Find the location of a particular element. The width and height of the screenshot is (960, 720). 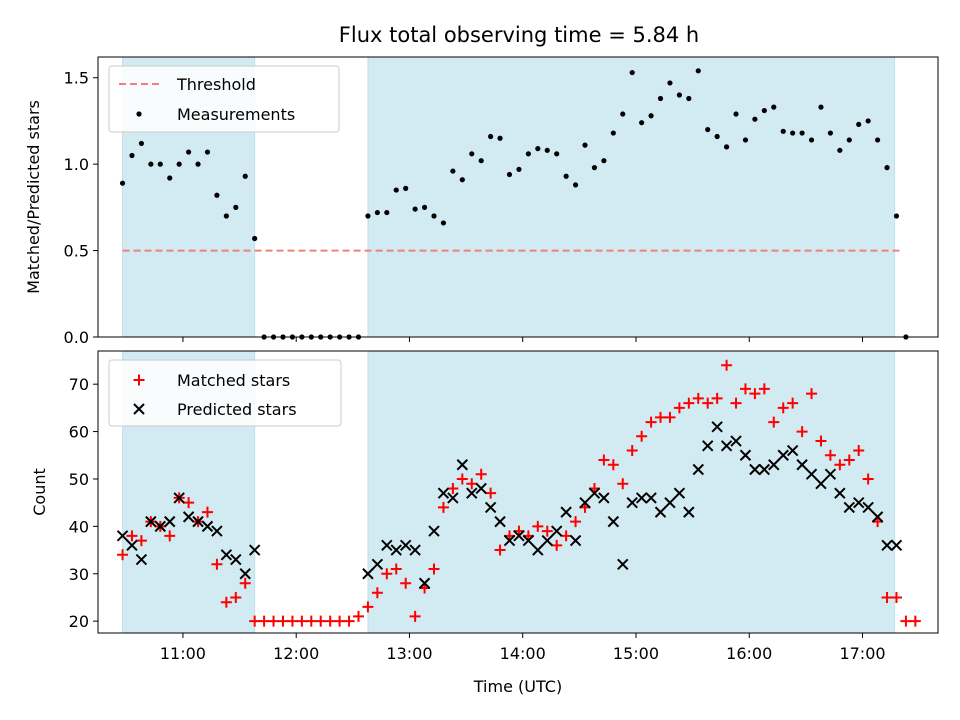

legend-threshold-label: Threshold is located at coordinates (216, 84).